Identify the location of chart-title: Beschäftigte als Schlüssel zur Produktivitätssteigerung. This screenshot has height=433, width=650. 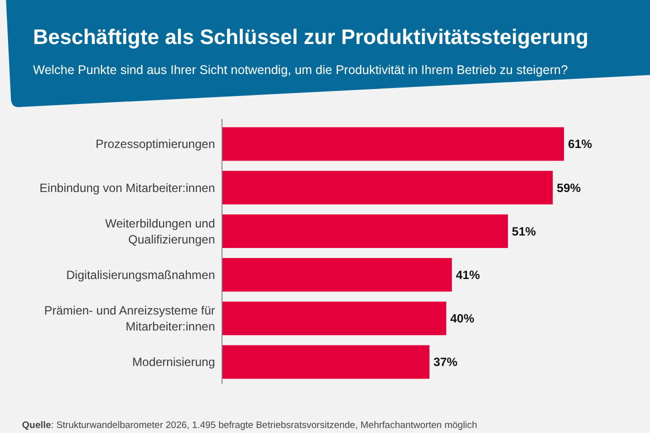
(310, 37).